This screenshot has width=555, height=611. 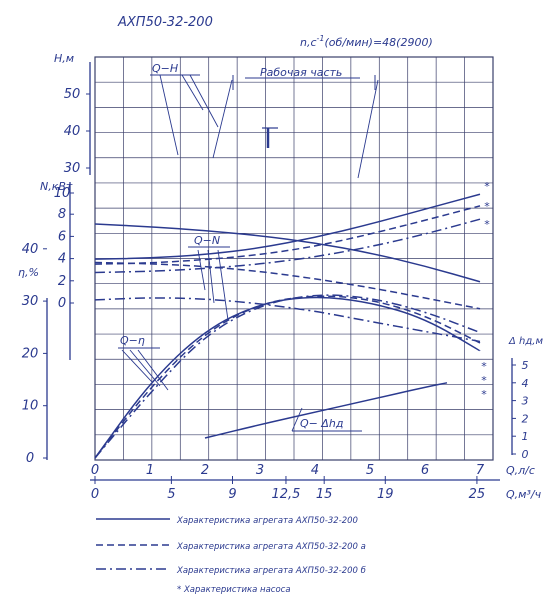 What do you see at coordinates (72, 94) in the screenshot?
I see `h-axis-tick-label: 50` at bounding box center [72, 94].